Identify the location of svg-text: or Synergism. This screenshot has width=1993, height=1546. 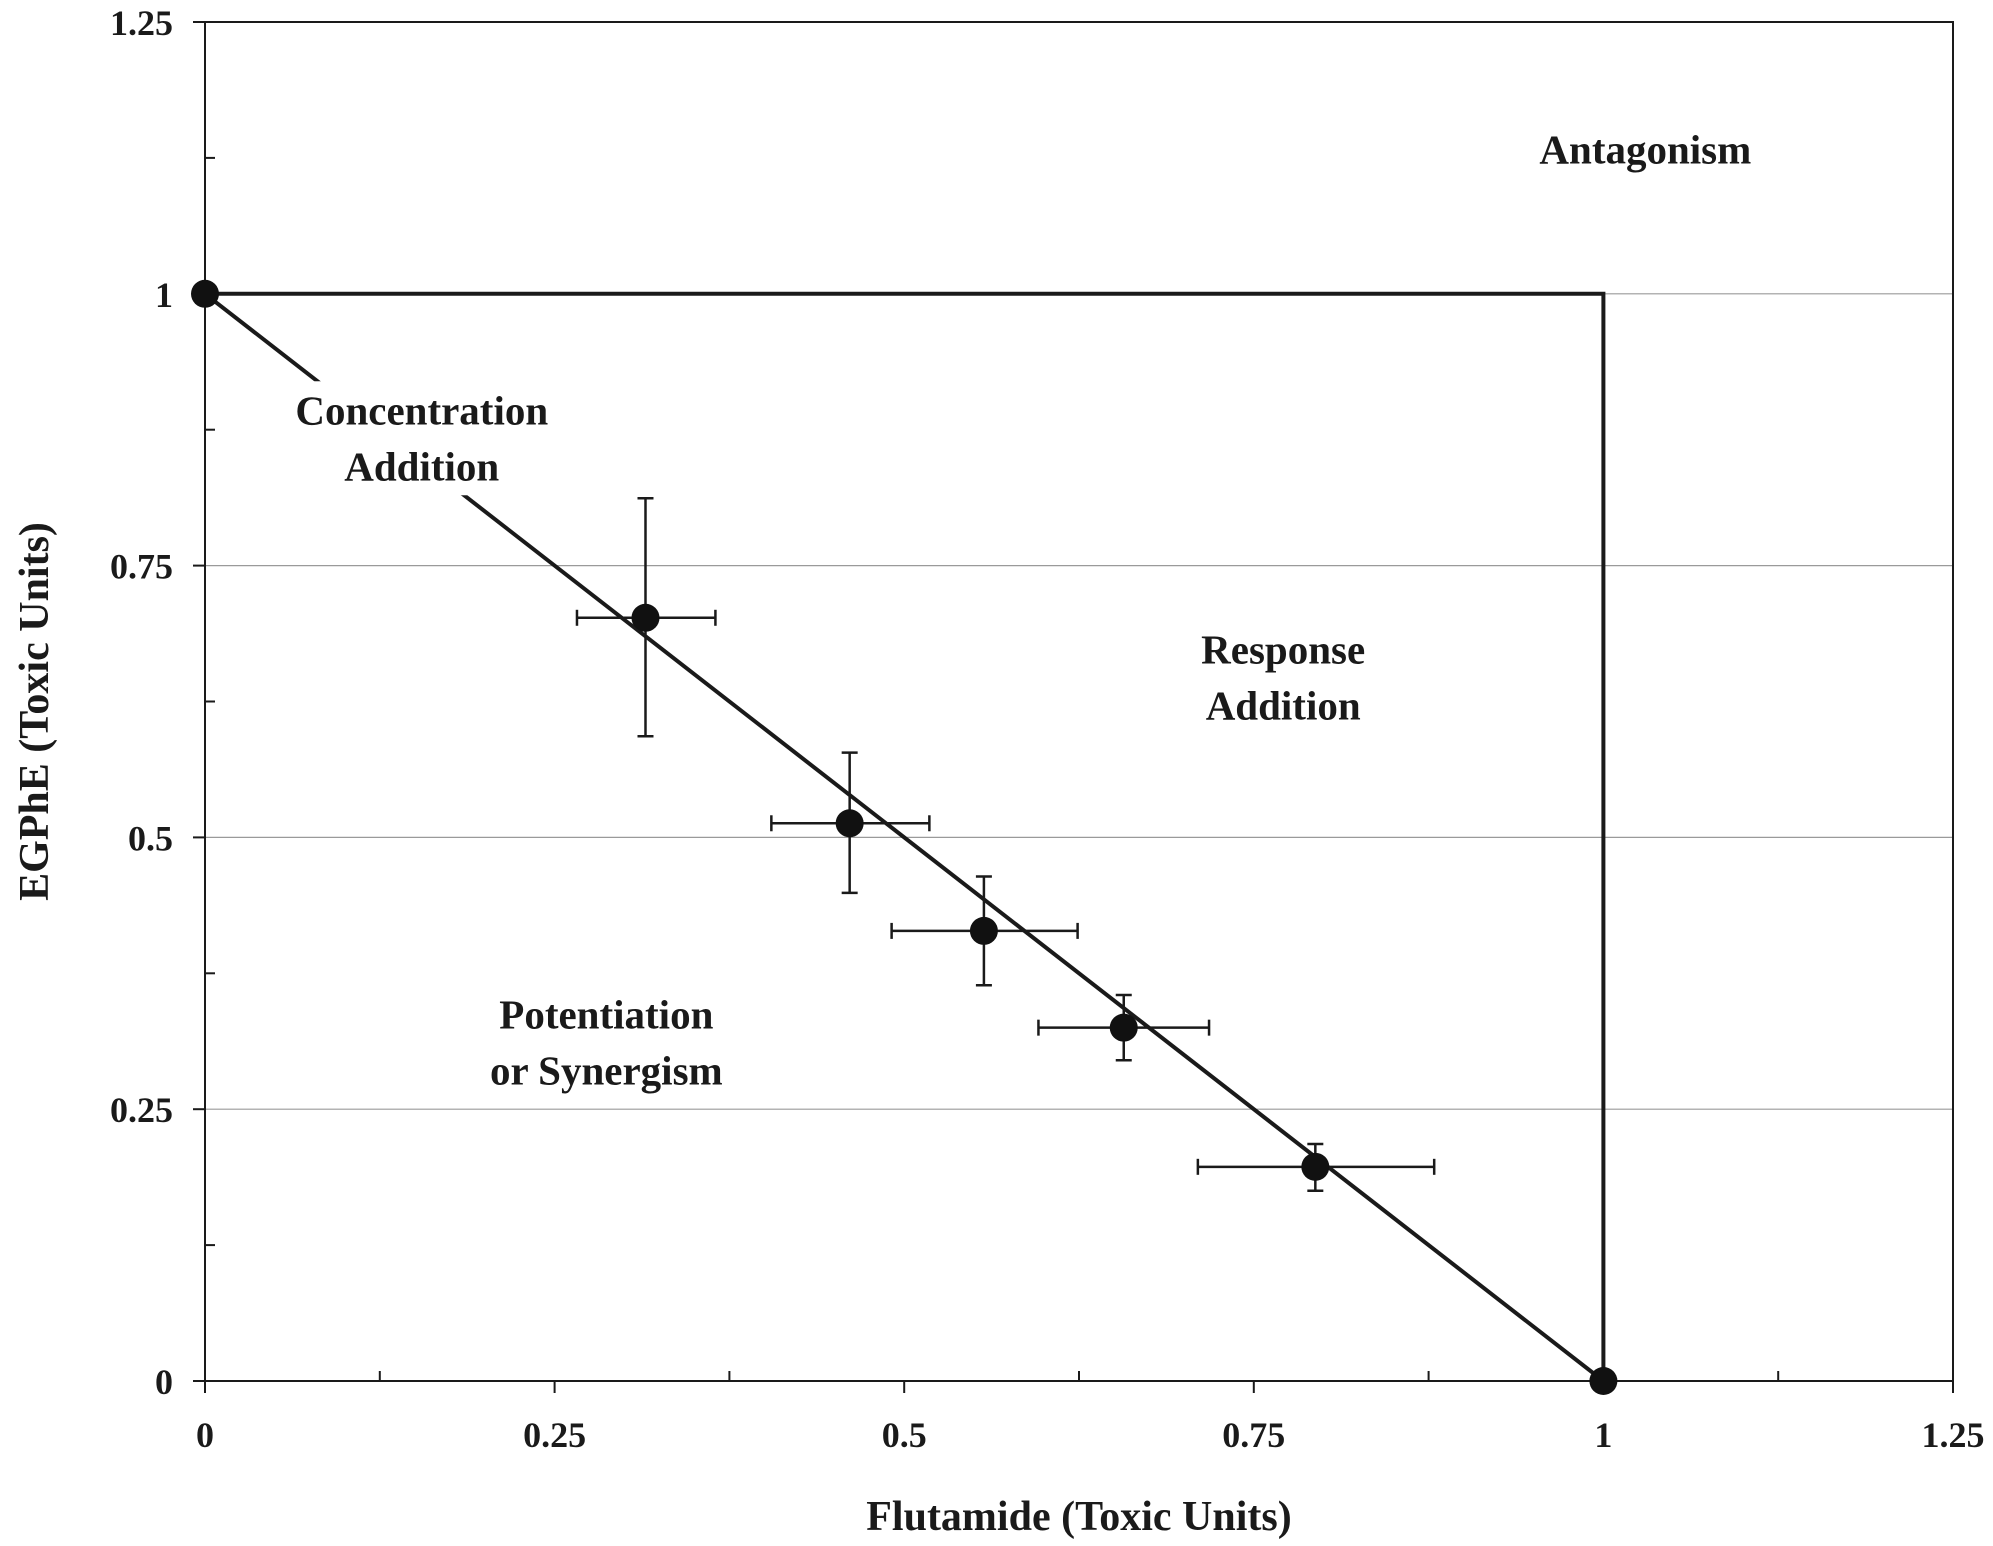
(606, 1071).